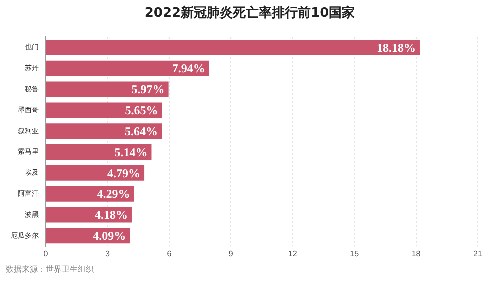 Image resolution: width=500 pixels, height=281 pixels. What do you see at coordinates (417, 253) in the screenshot?
I see `x-tick-label: 18` at bounding box center [417, 253].